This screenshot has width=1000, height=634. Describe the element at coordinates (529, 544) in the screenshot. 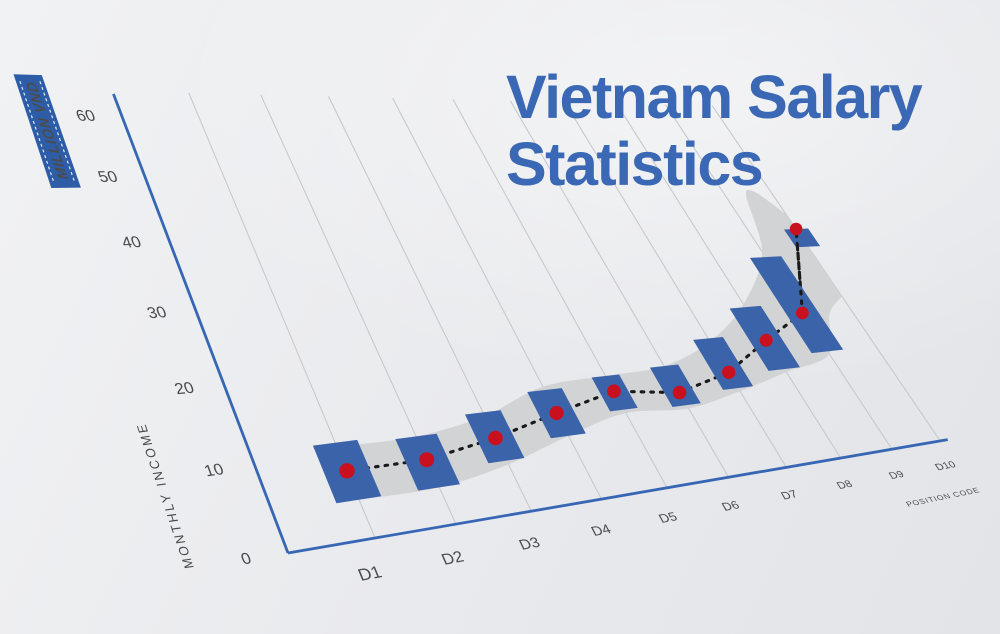

I see `x-category-label: D3` at that location.